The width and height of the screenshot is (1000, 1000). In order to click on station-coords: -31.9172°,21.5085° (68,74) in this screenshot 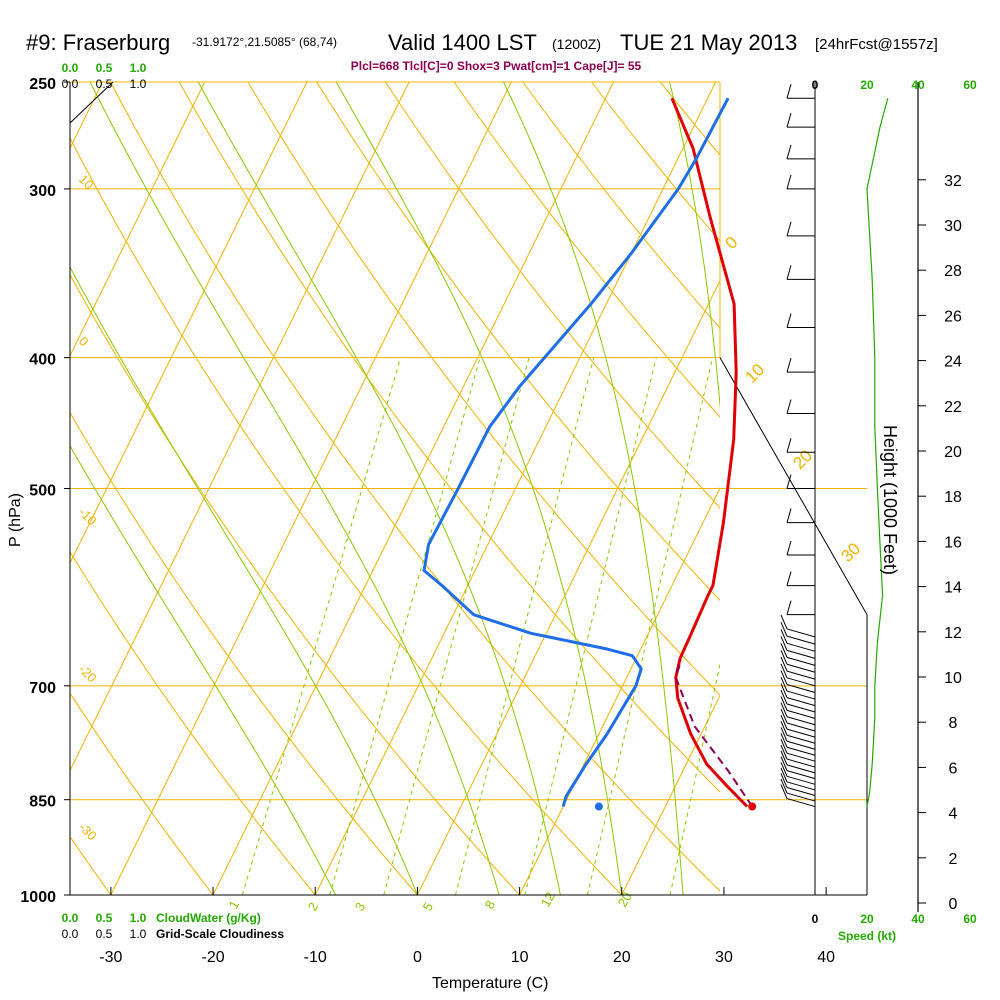, I will do `click(264, 42)`.